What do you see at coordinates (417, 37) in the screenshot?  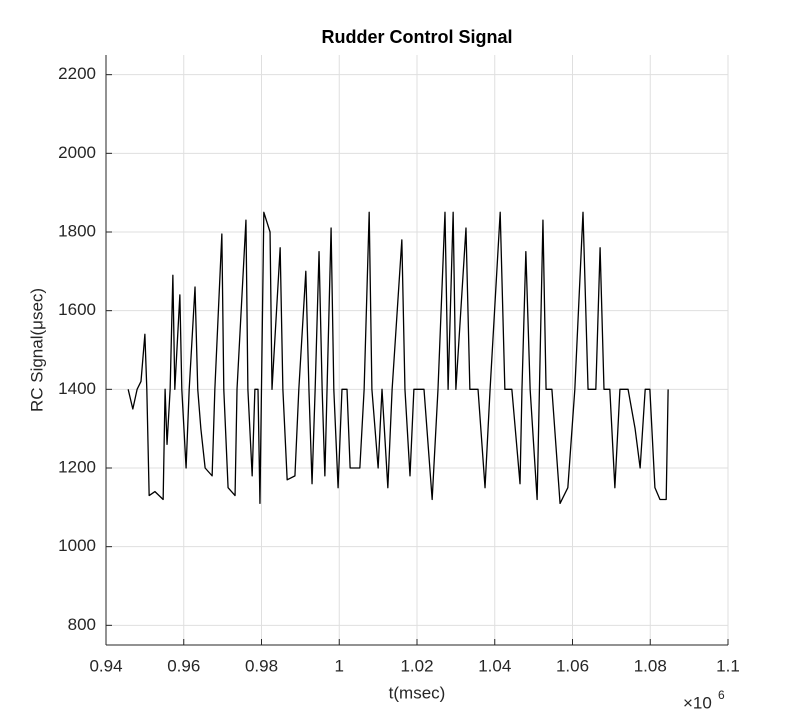 I see `chart-title: Rudder Control Signal` at bounding box center [417, 37].